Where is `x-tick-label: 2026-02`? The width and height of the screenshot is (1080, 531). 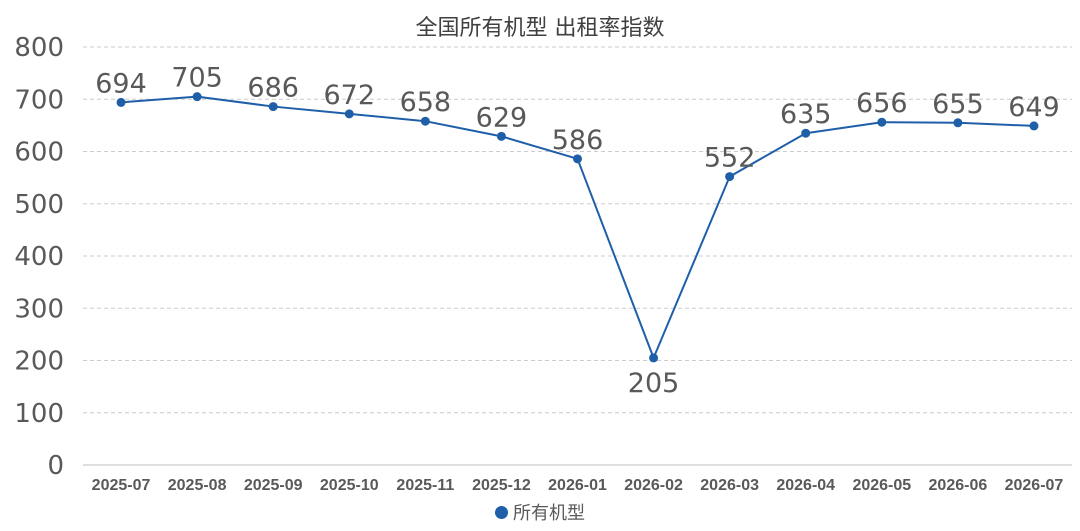 x-tick-label: 2026-02 is located at coordinates (653, 485).